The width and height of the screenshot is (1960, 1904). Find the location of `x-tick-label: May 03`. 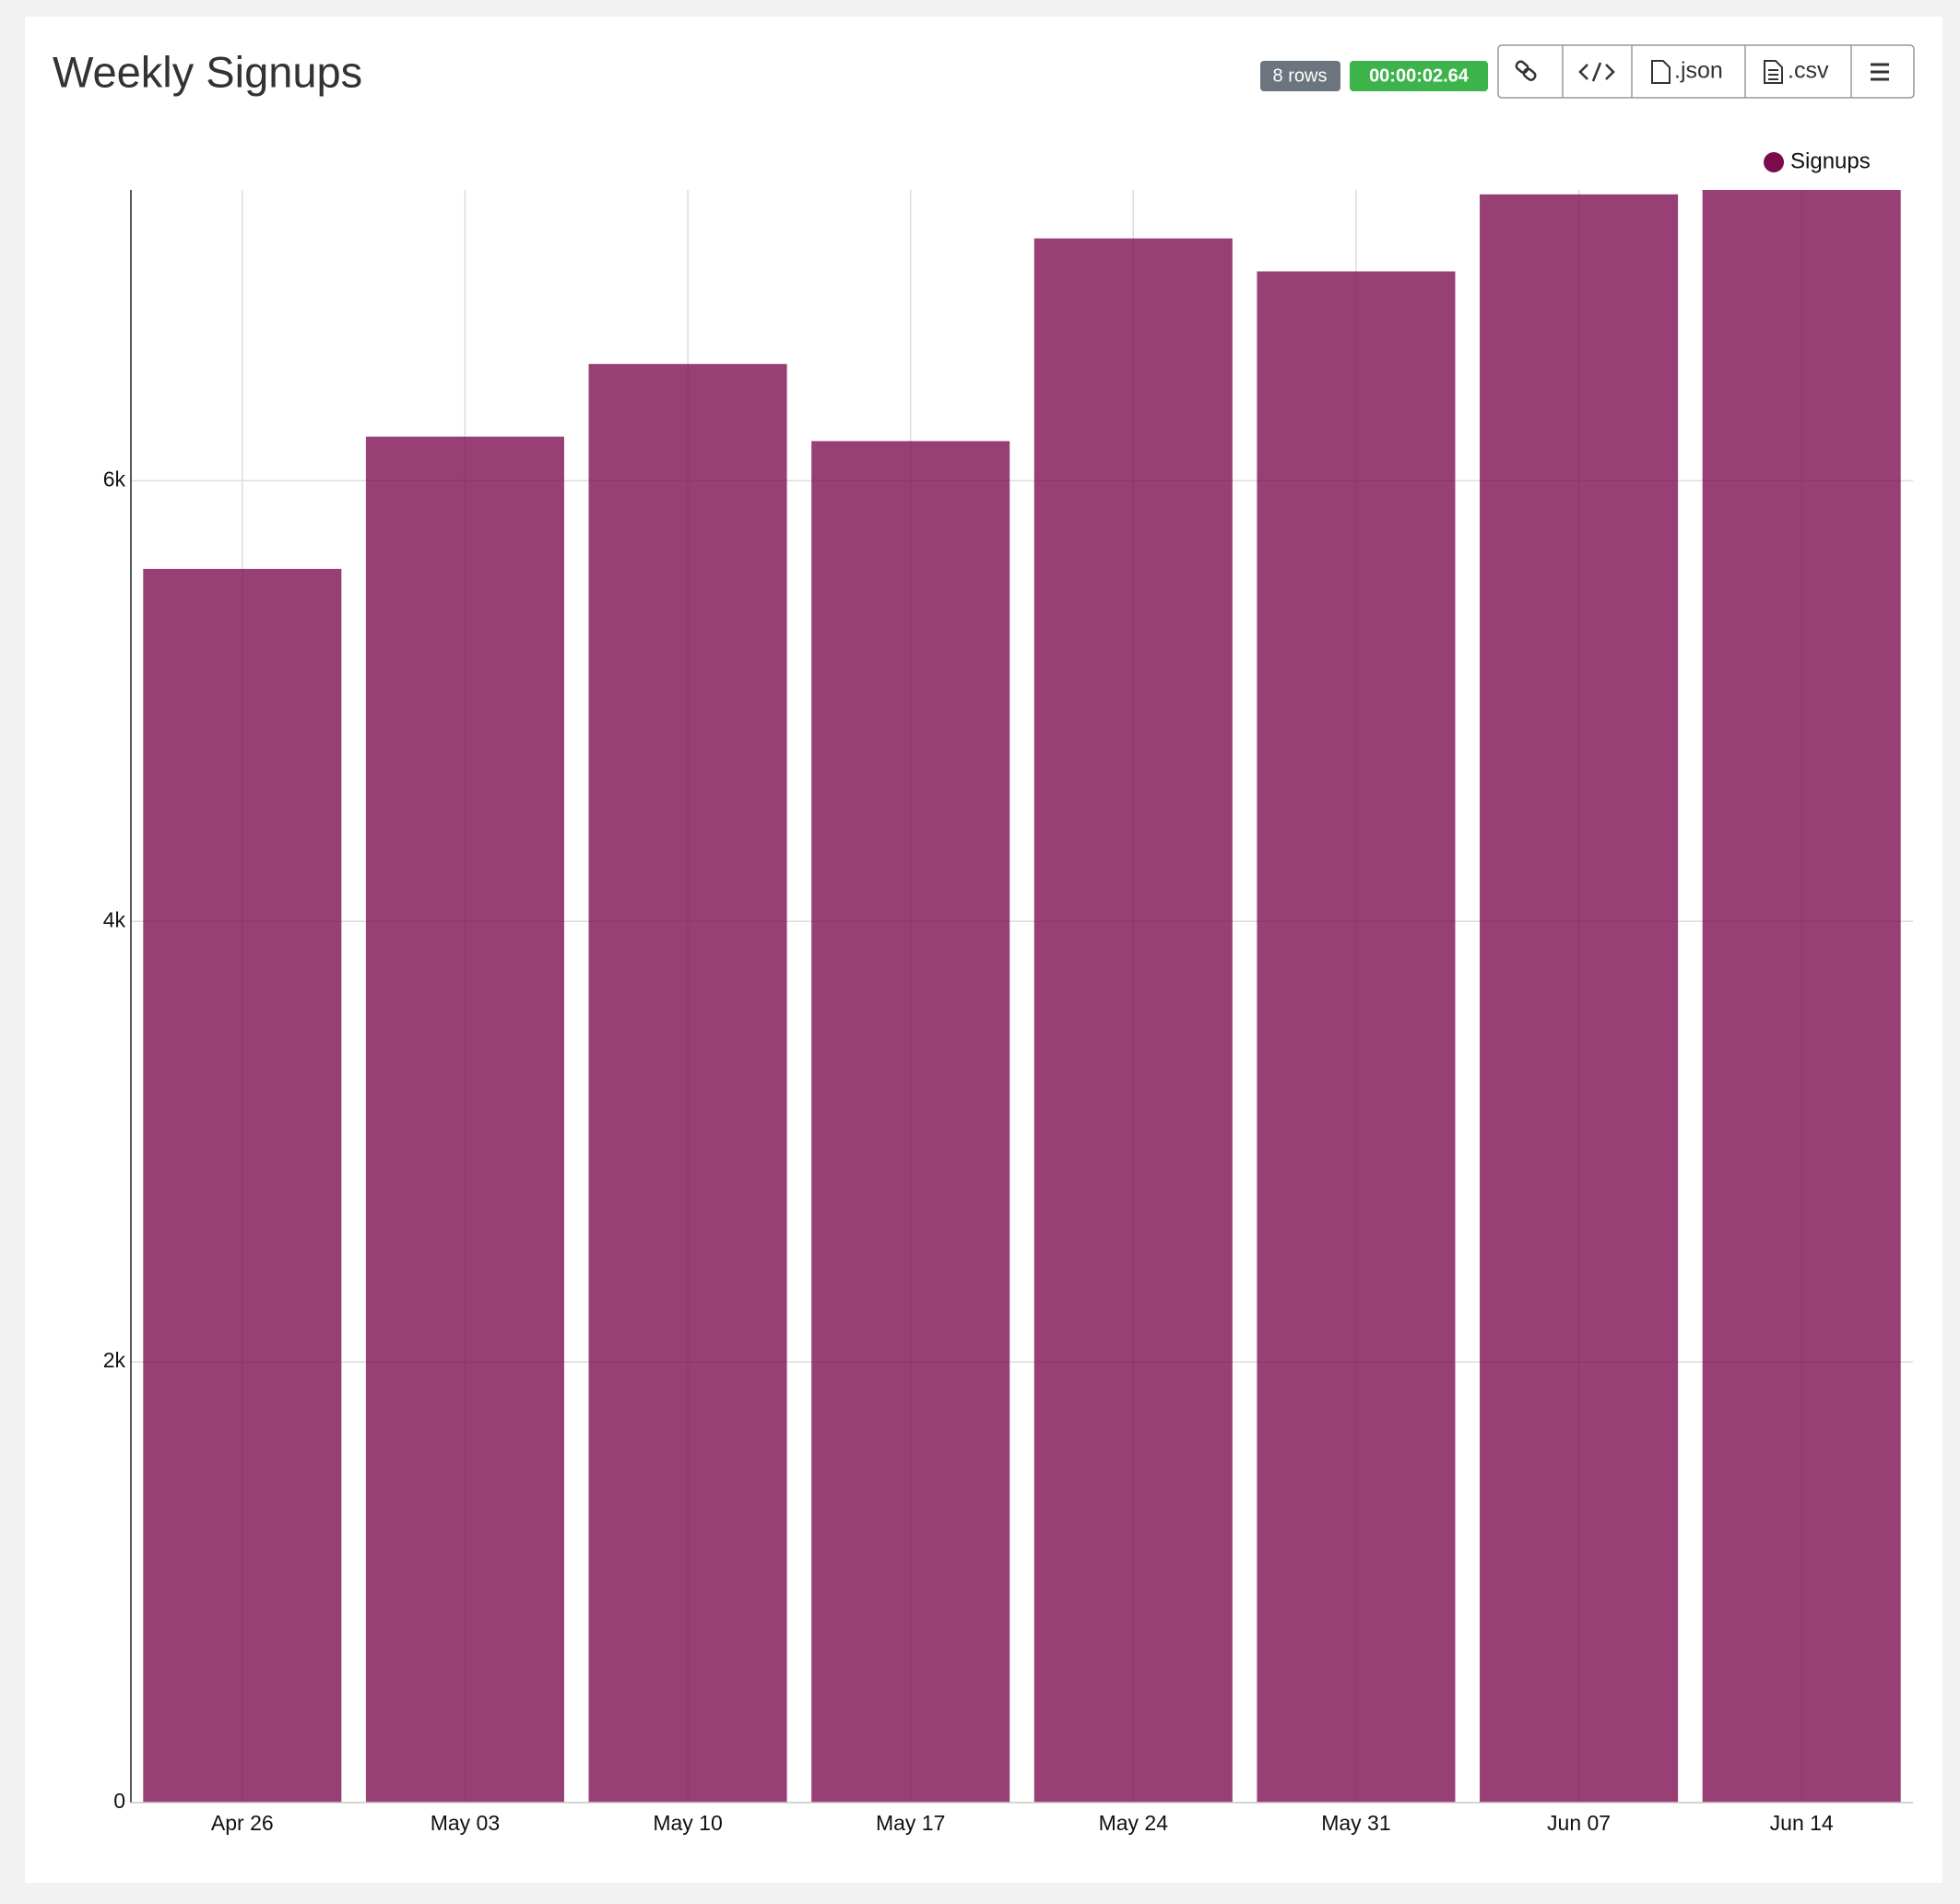

x-tick-label: May 03 is located at coordinates (466, 1823).